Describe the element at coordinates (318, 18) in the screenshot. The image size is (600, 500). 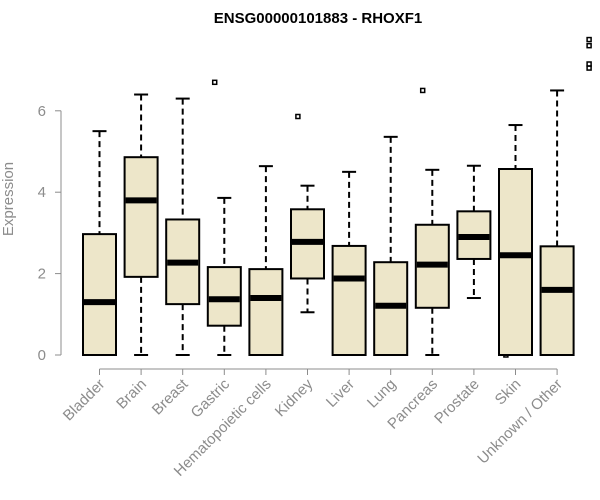
I see `chart-title: ENSG00000101883 - RHOXF1` at that location.